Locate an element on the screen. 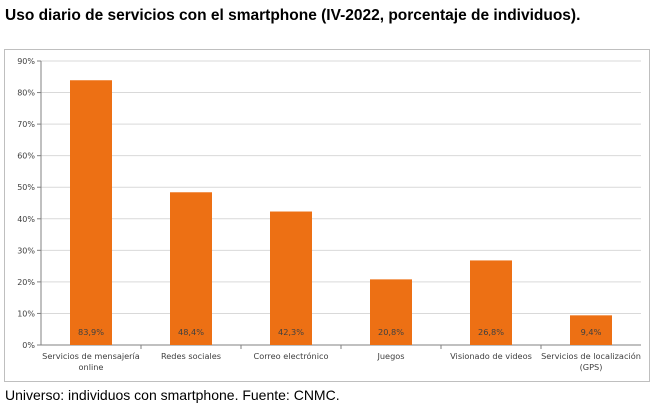  category-label: Juegos is located at coordinates (390, 356).